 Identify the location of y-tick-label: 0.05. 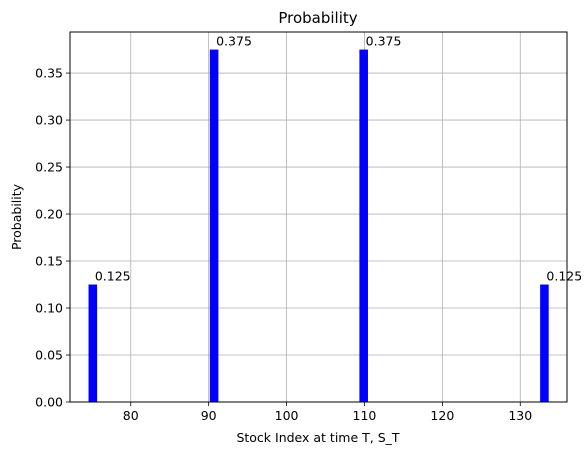
(49, 355).